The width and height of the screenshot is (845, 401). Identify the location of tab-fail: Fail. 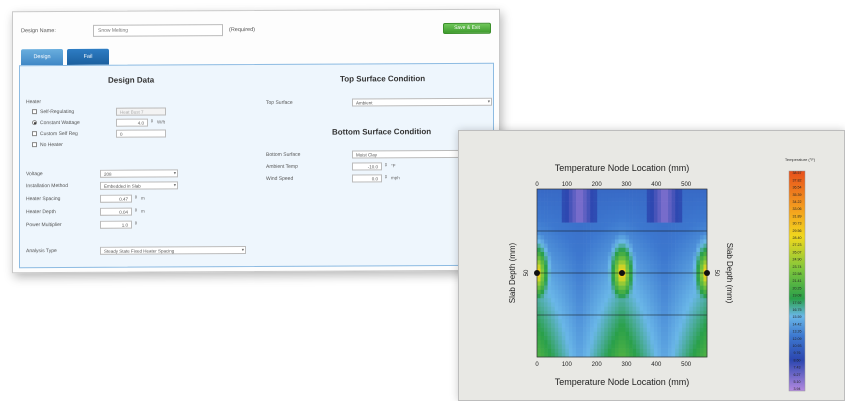
(88, 56).